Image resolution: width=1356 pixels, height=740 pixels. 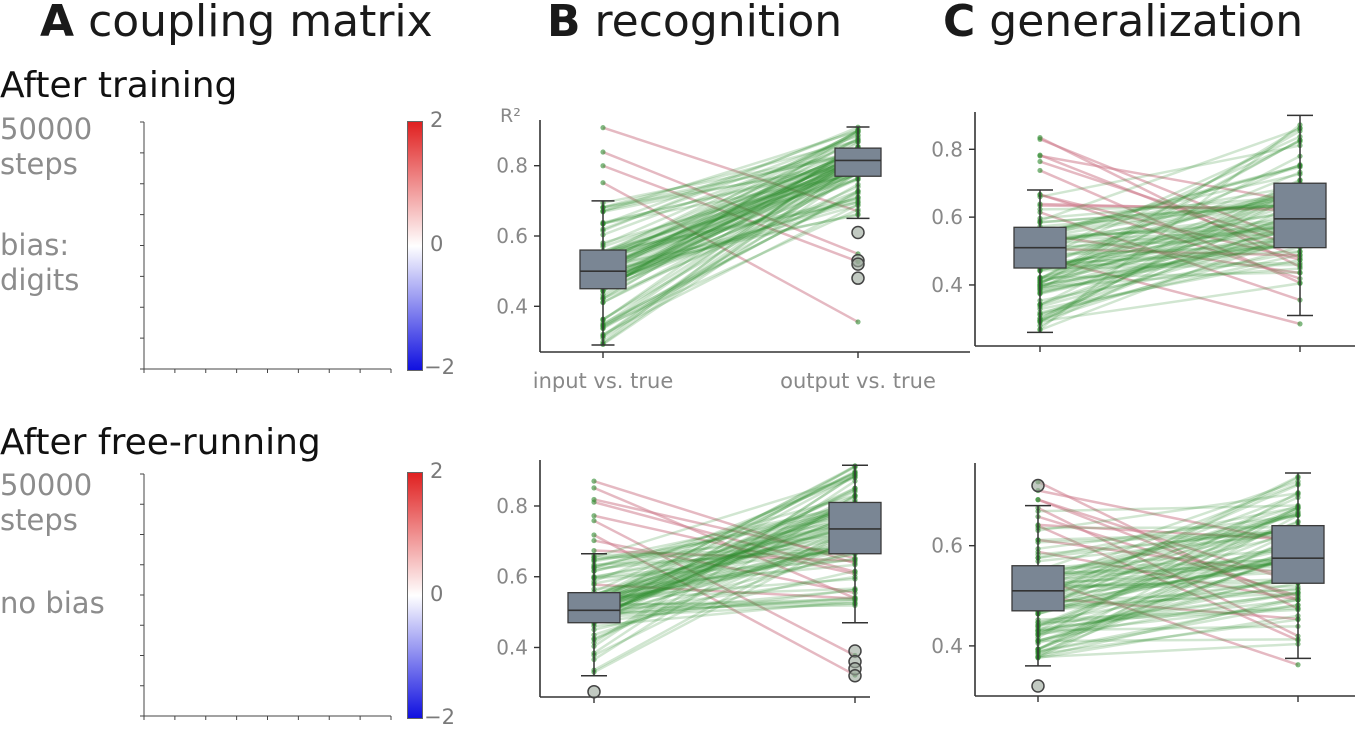 I want to click on panel-b-title: B recognition, so click(x=695, y=23).